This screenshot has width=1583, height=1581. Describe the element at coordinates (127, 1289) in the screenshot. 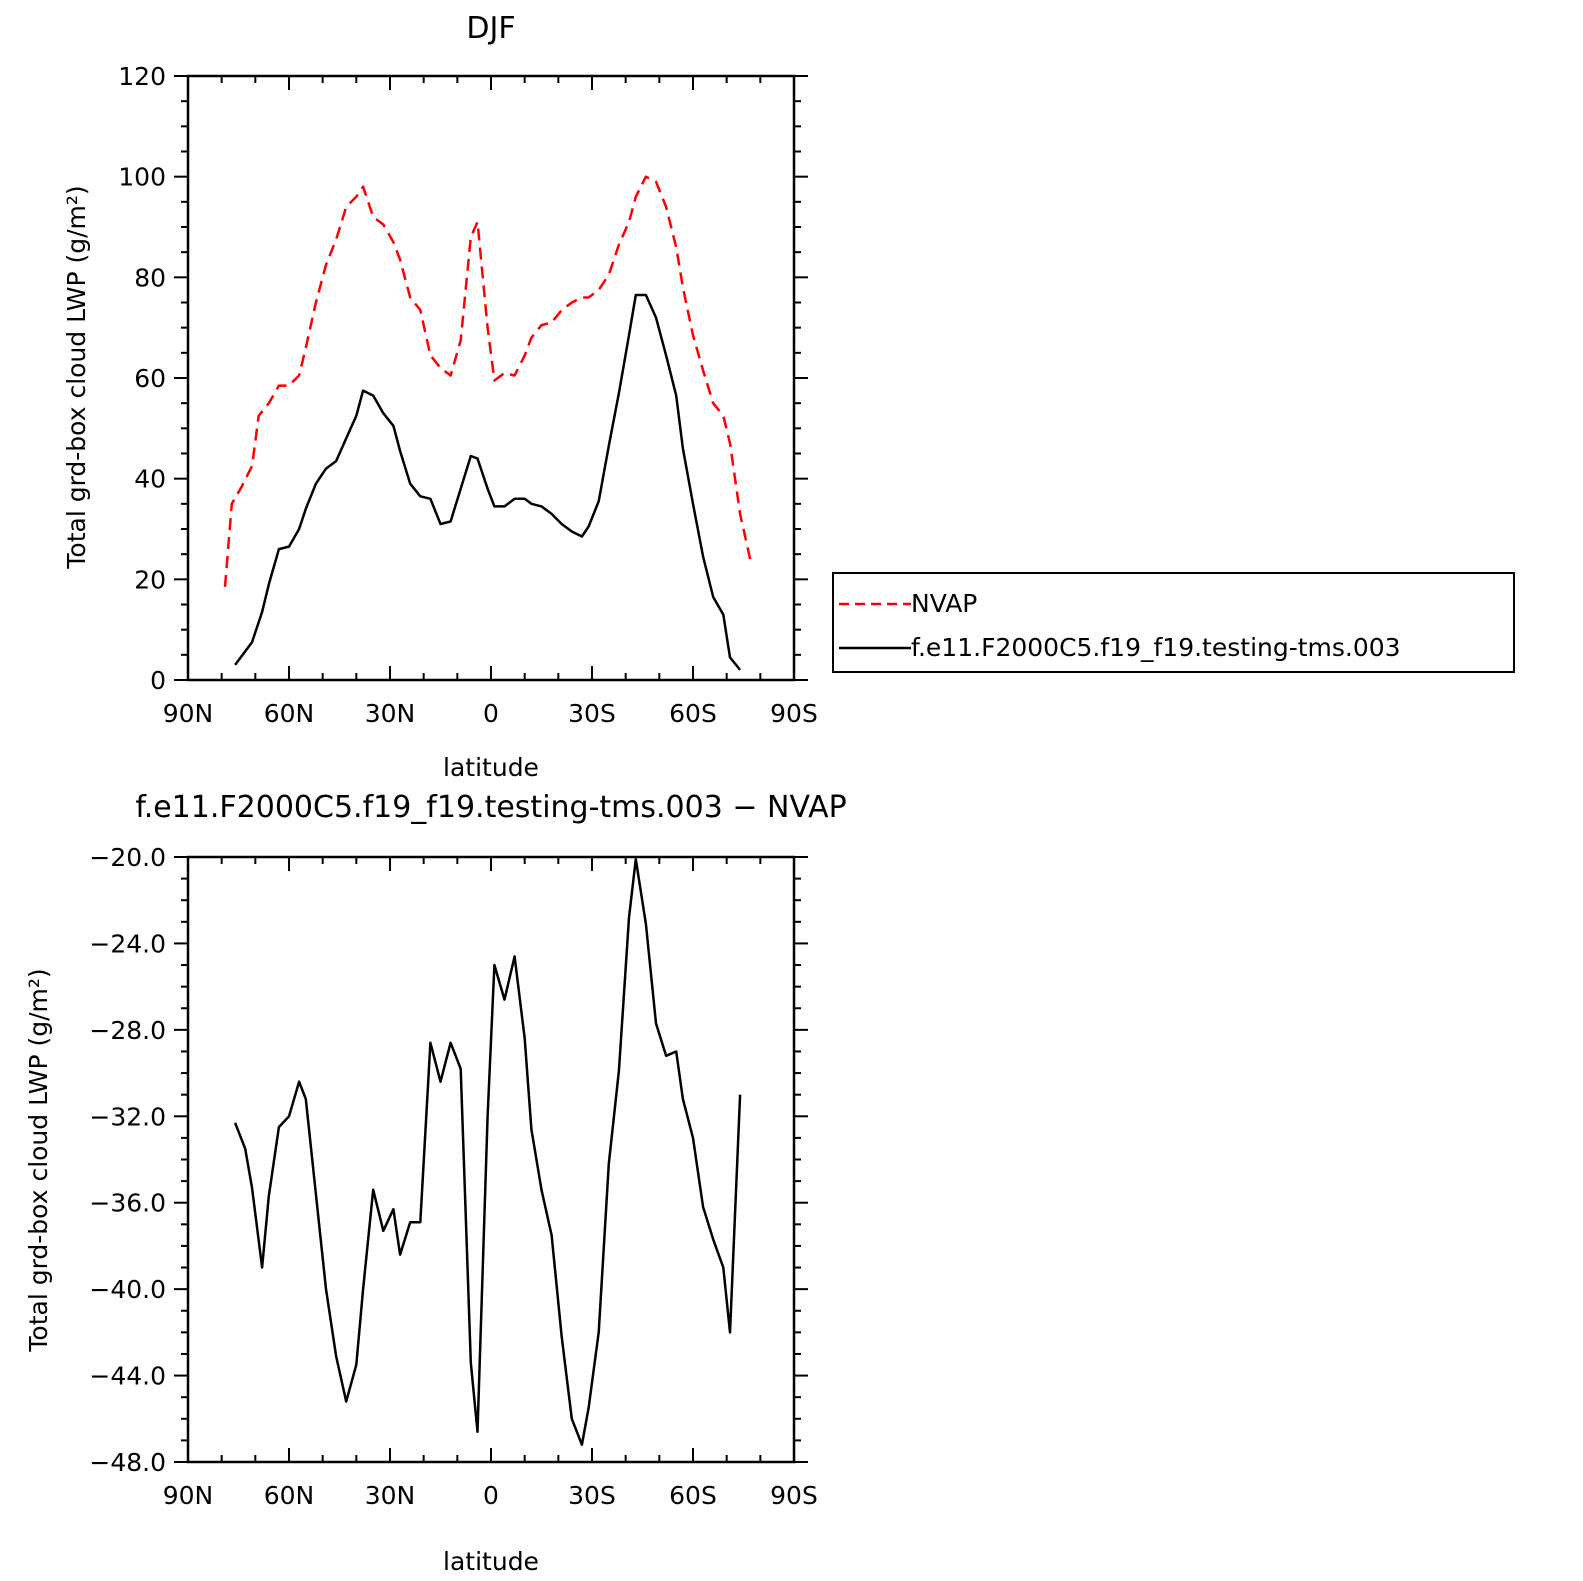

I see `y-tick-label: −40.0` at that location.